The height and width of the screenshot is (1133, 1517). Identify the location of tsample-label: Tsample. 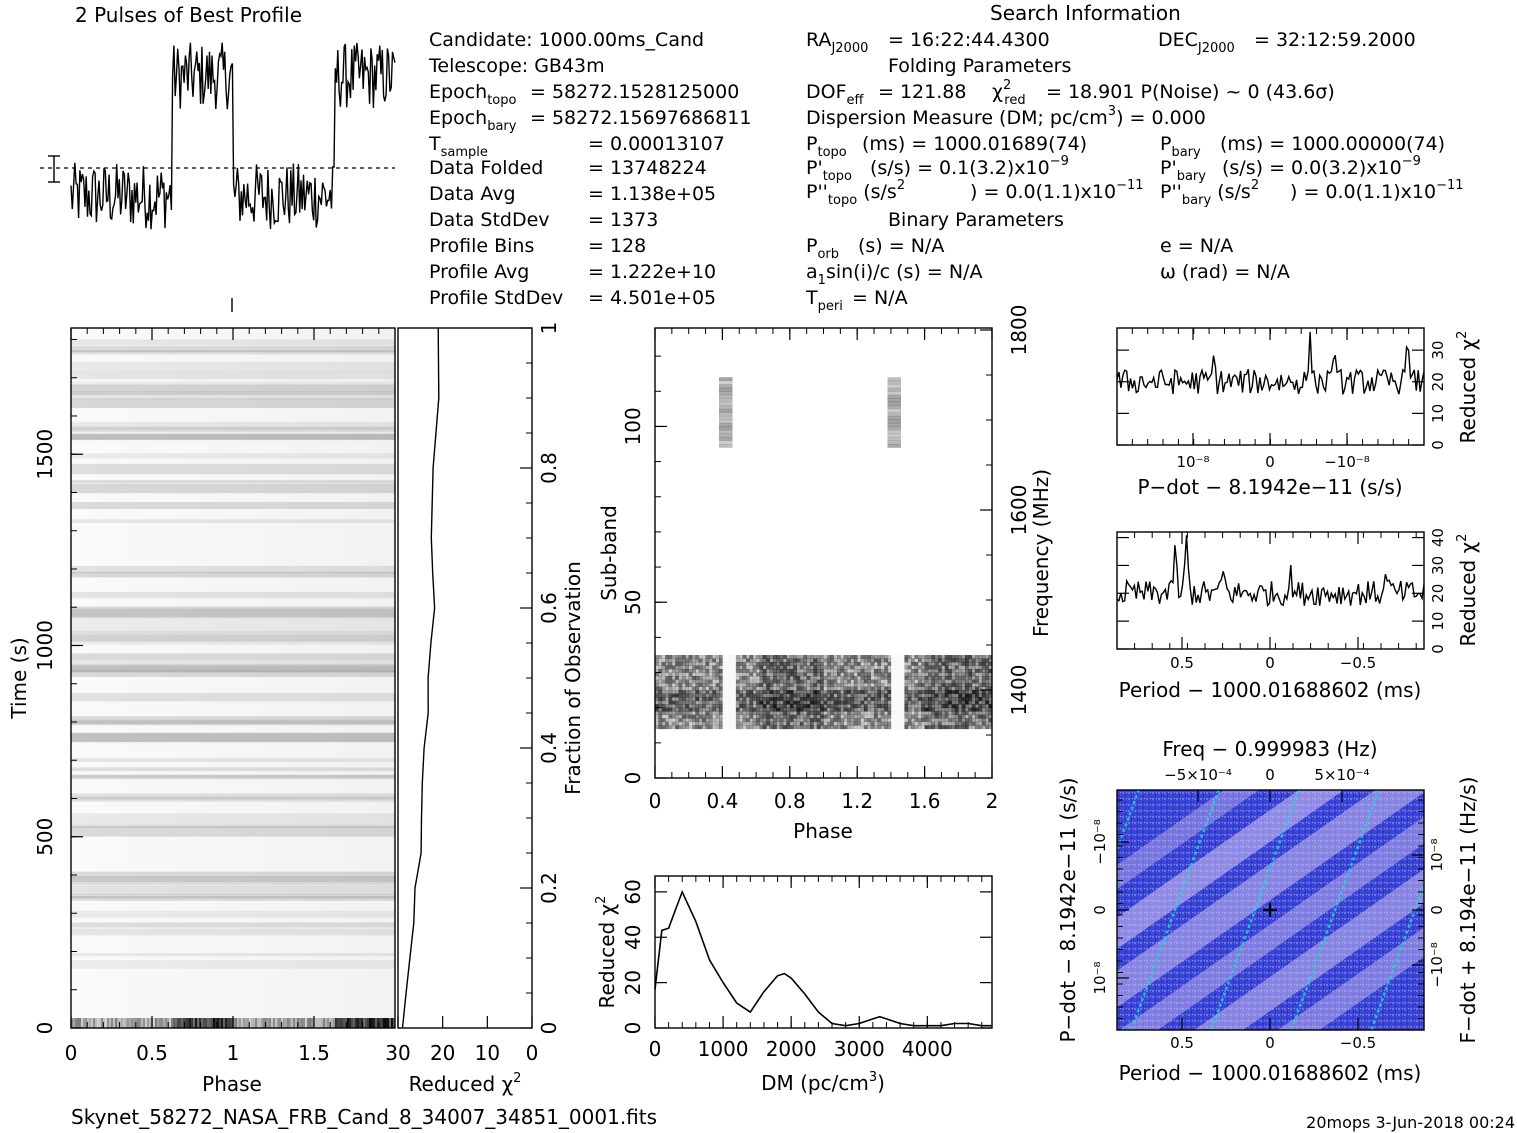
(458, 146).